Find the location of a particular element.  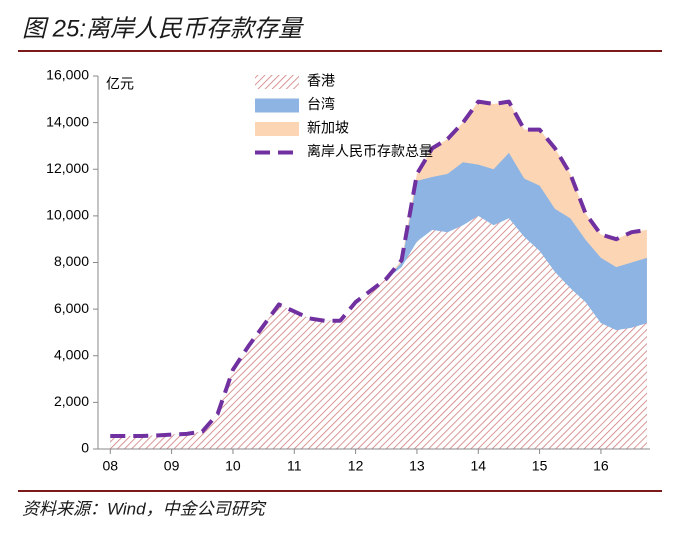

y-tick-label: 0 is located at coordinates (85, 448).